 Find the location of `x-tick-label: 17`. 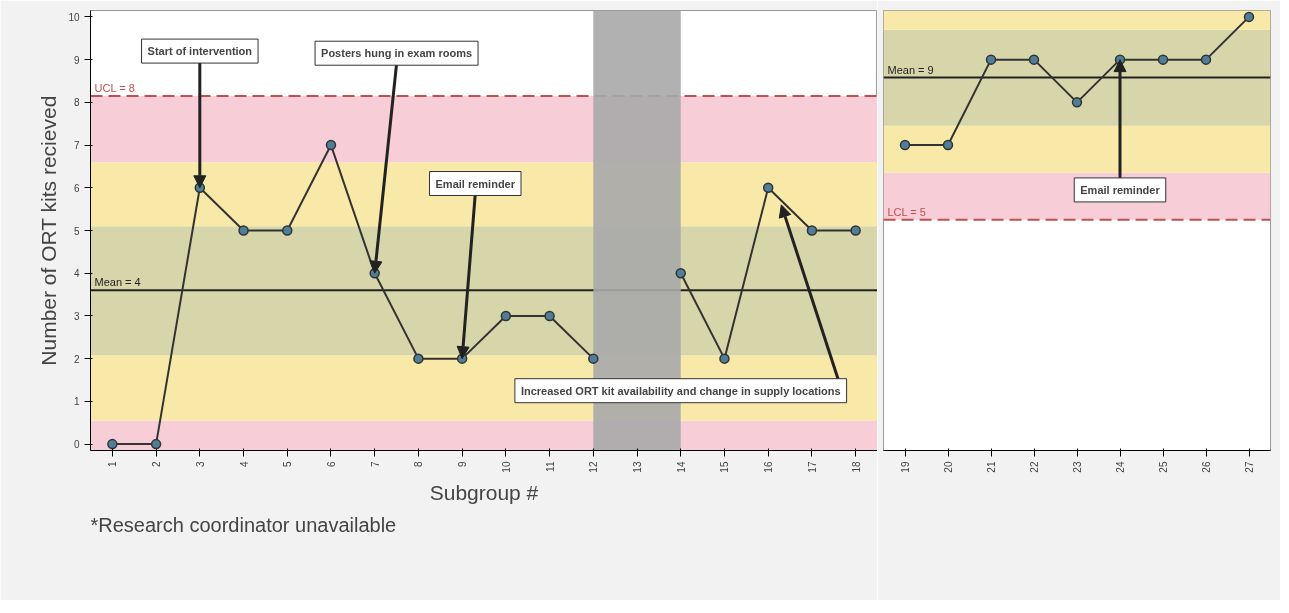

x-tick-label: 17 is located at coordinates (812, 467).